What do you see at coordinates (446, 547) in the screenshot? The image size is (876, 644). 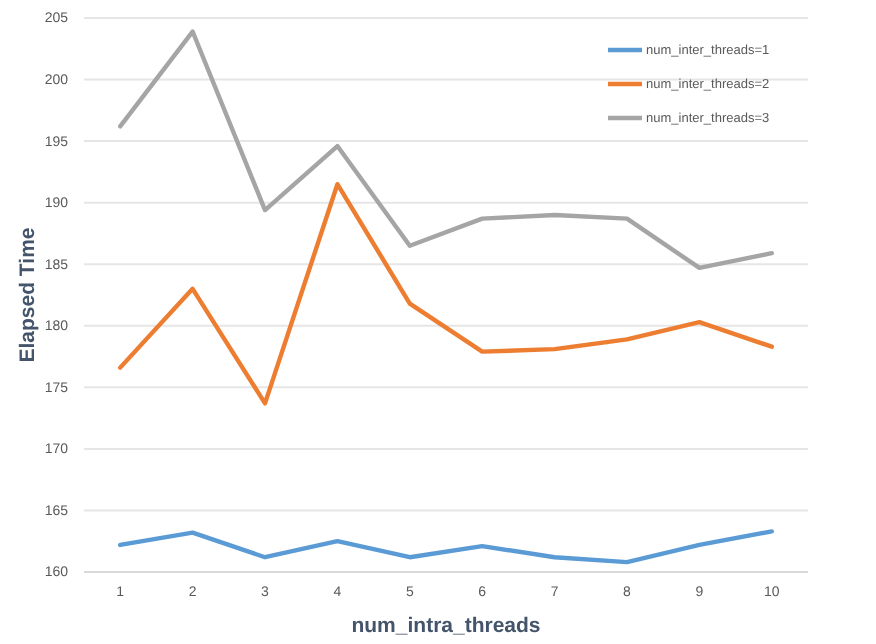 I see `line-series` at bounding box center [446, 547].